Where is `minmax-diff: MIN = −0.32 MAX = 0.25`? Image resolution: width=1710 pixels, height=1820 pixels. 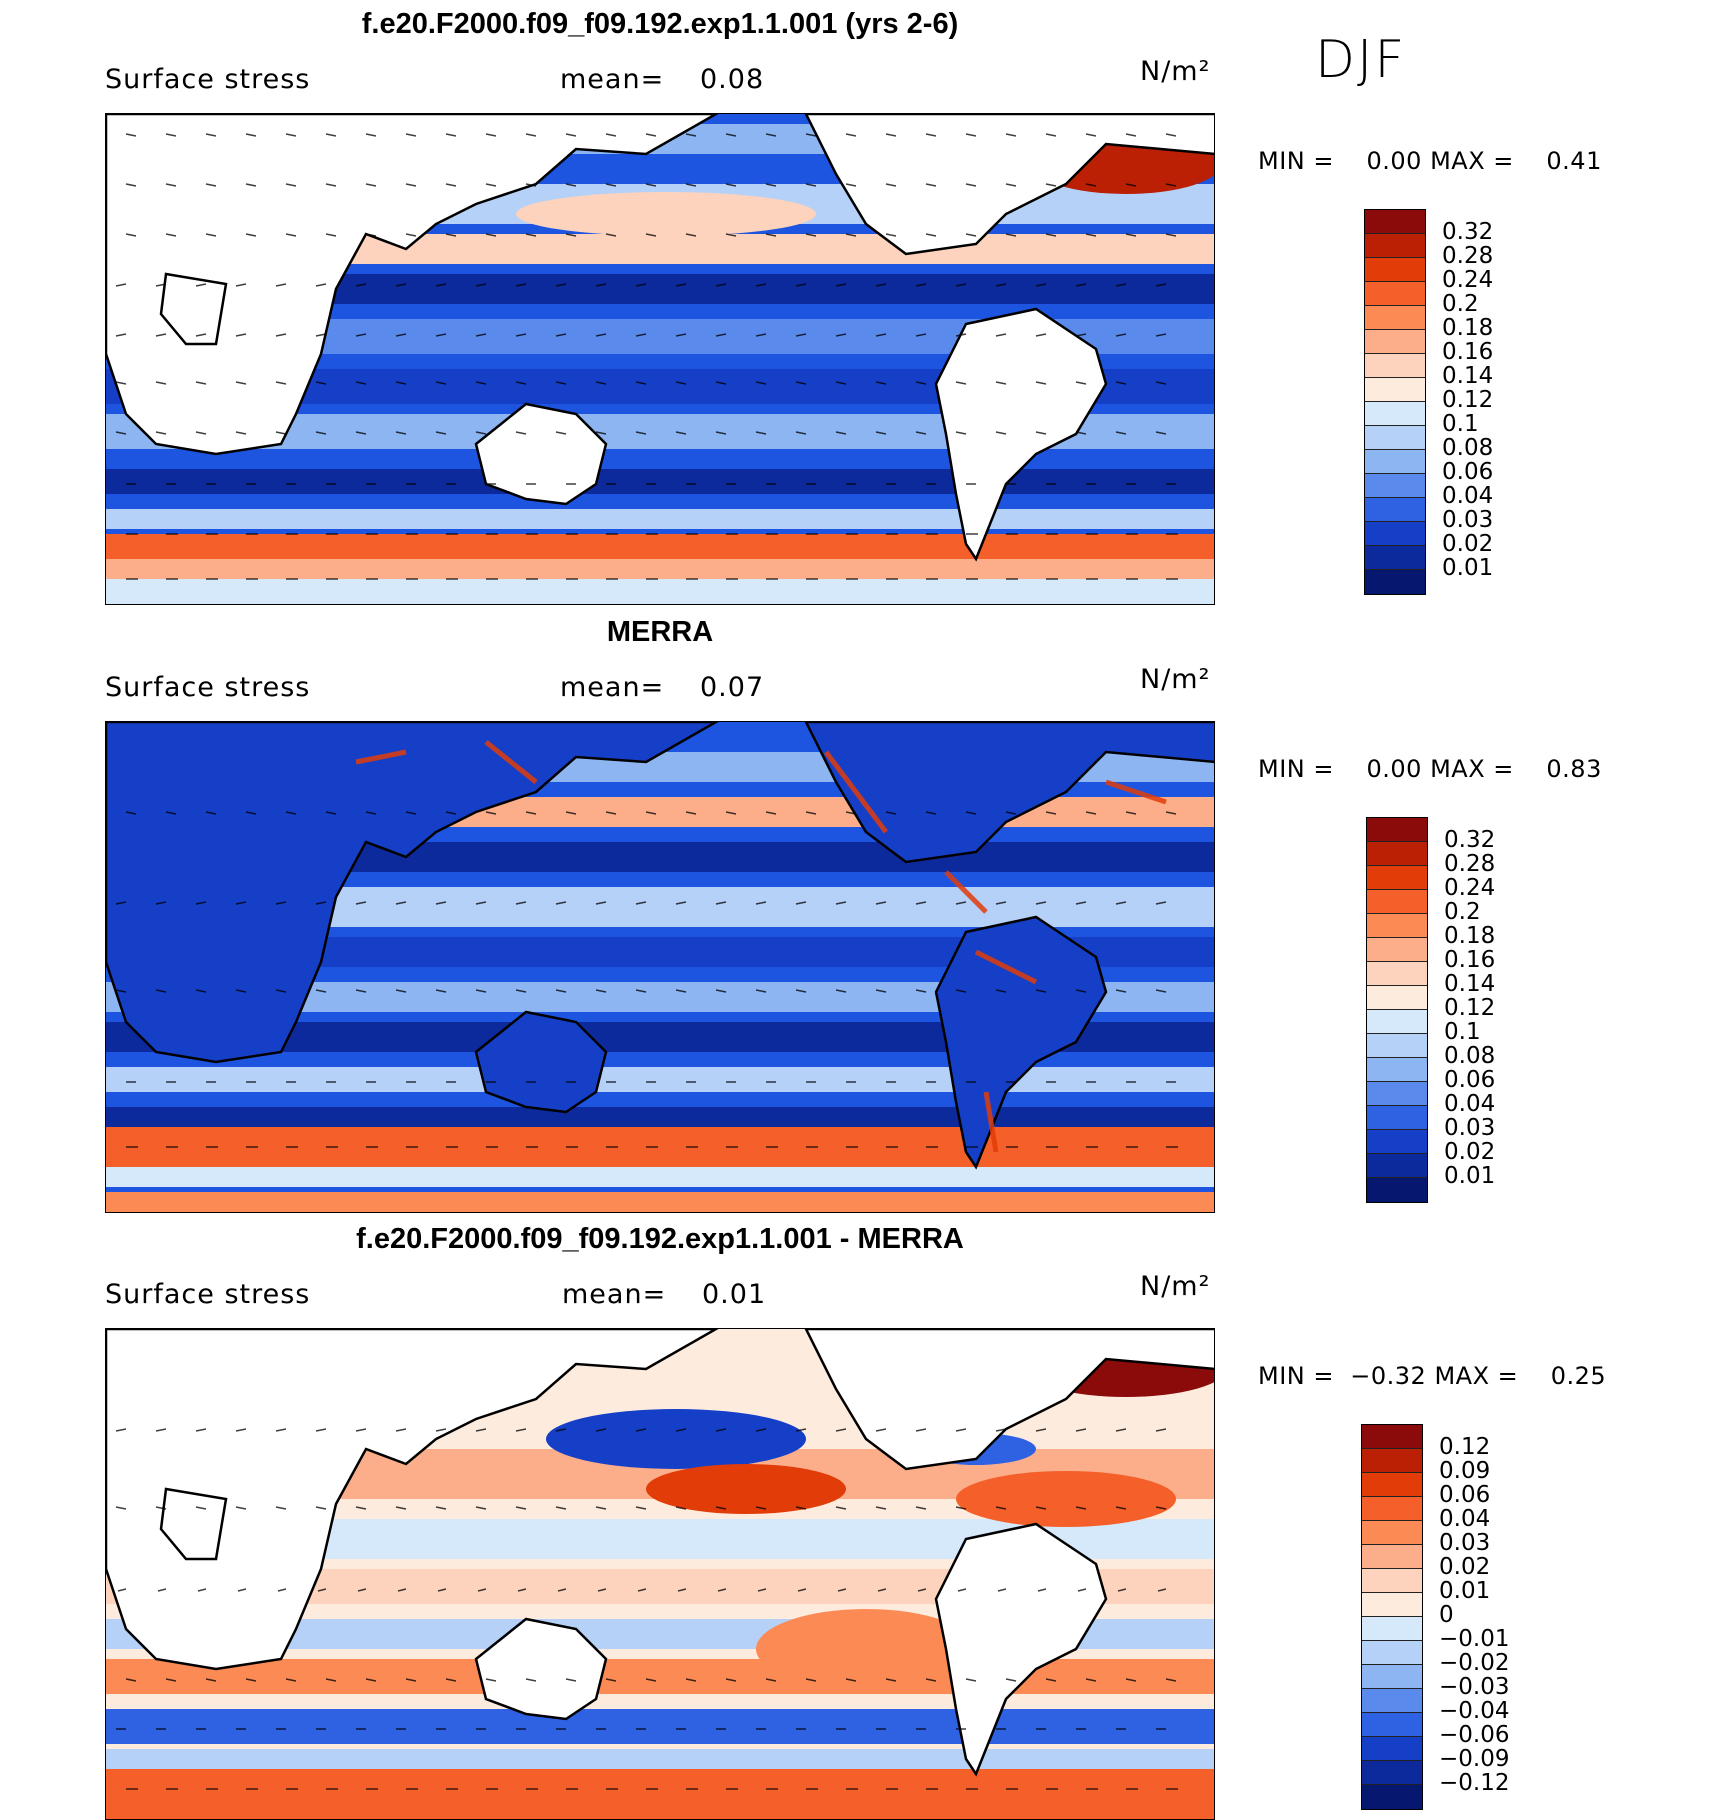
minmax-diff: MIN = −0.32 MAX = 0.25 is located at coordinates (1432, 1376).